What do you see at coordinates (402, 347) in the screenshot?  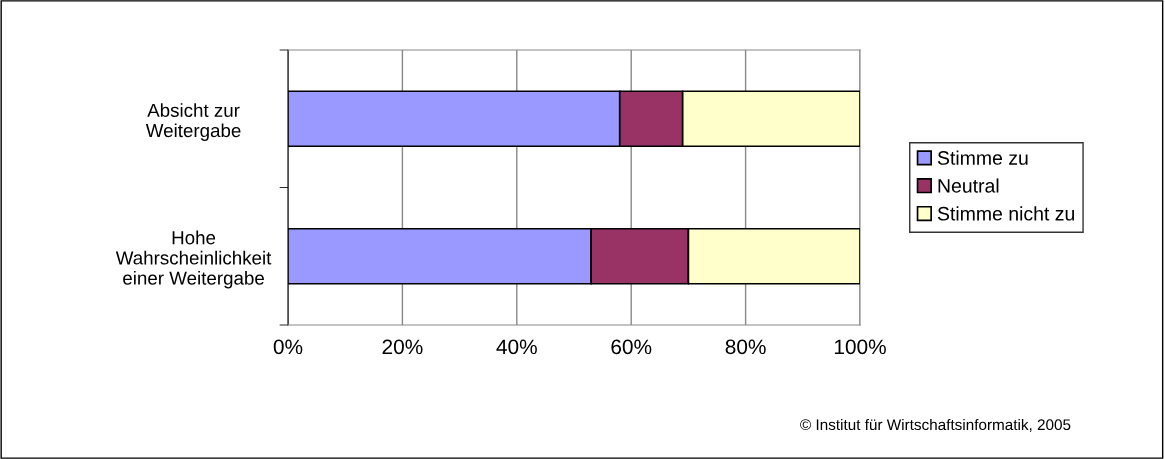 I see `x-tick-label: 20%` at bounding box center [402, 347].